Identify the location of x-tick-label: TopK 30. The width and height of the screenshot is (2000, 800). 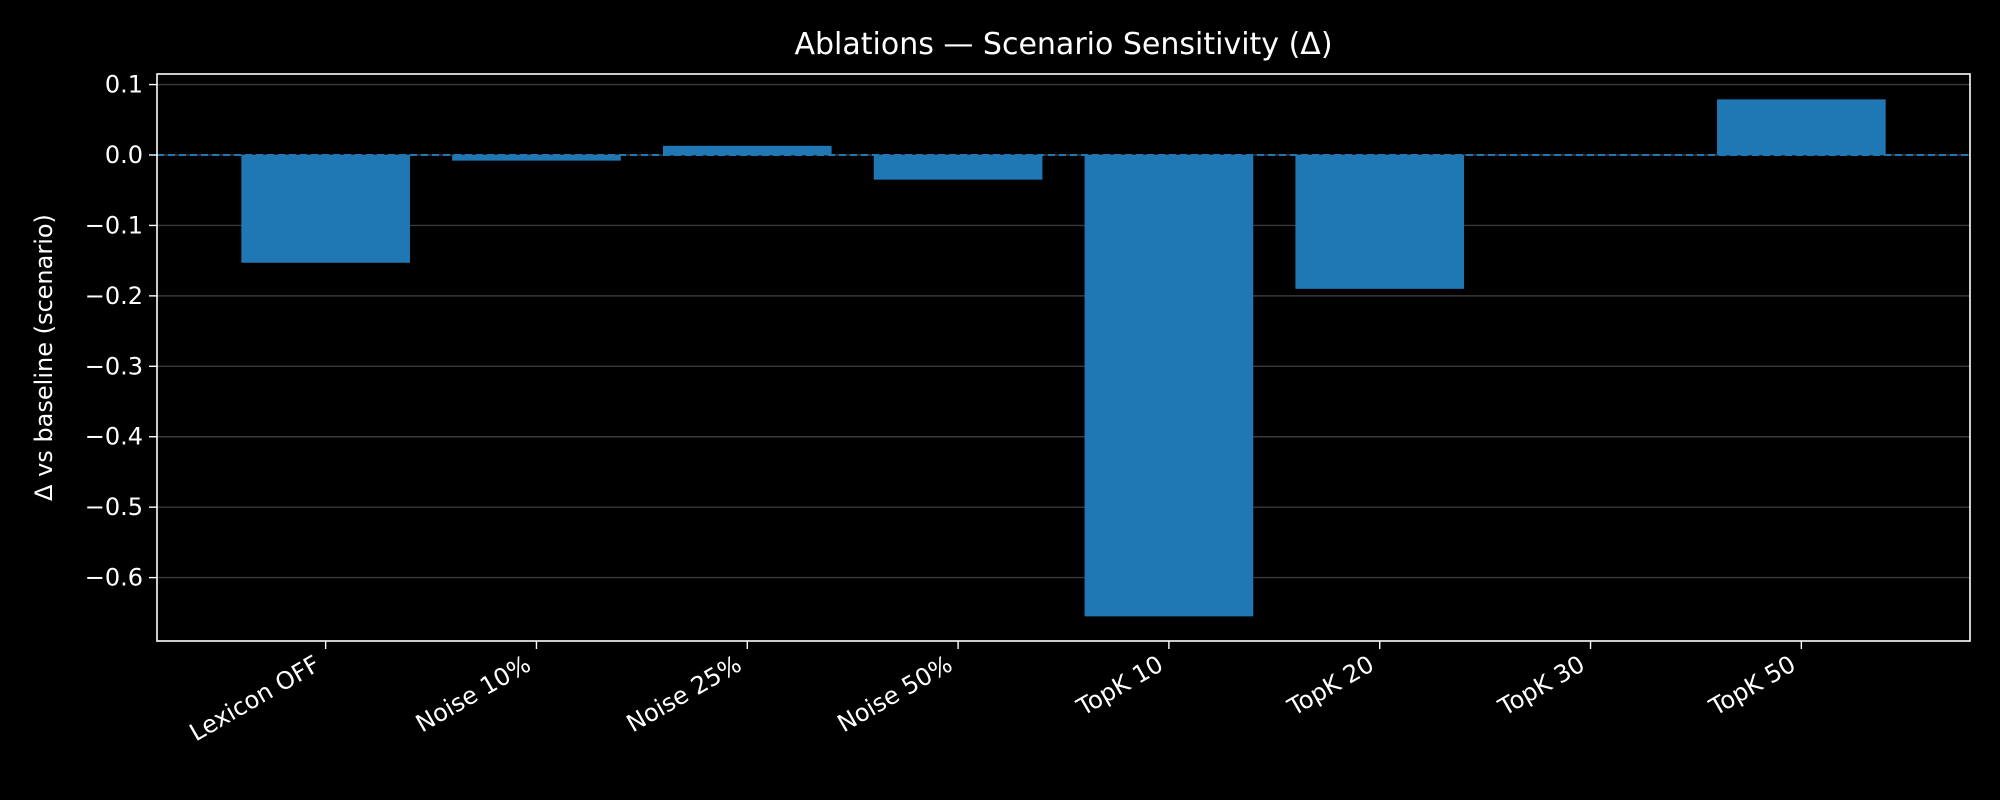
(1541, 686).